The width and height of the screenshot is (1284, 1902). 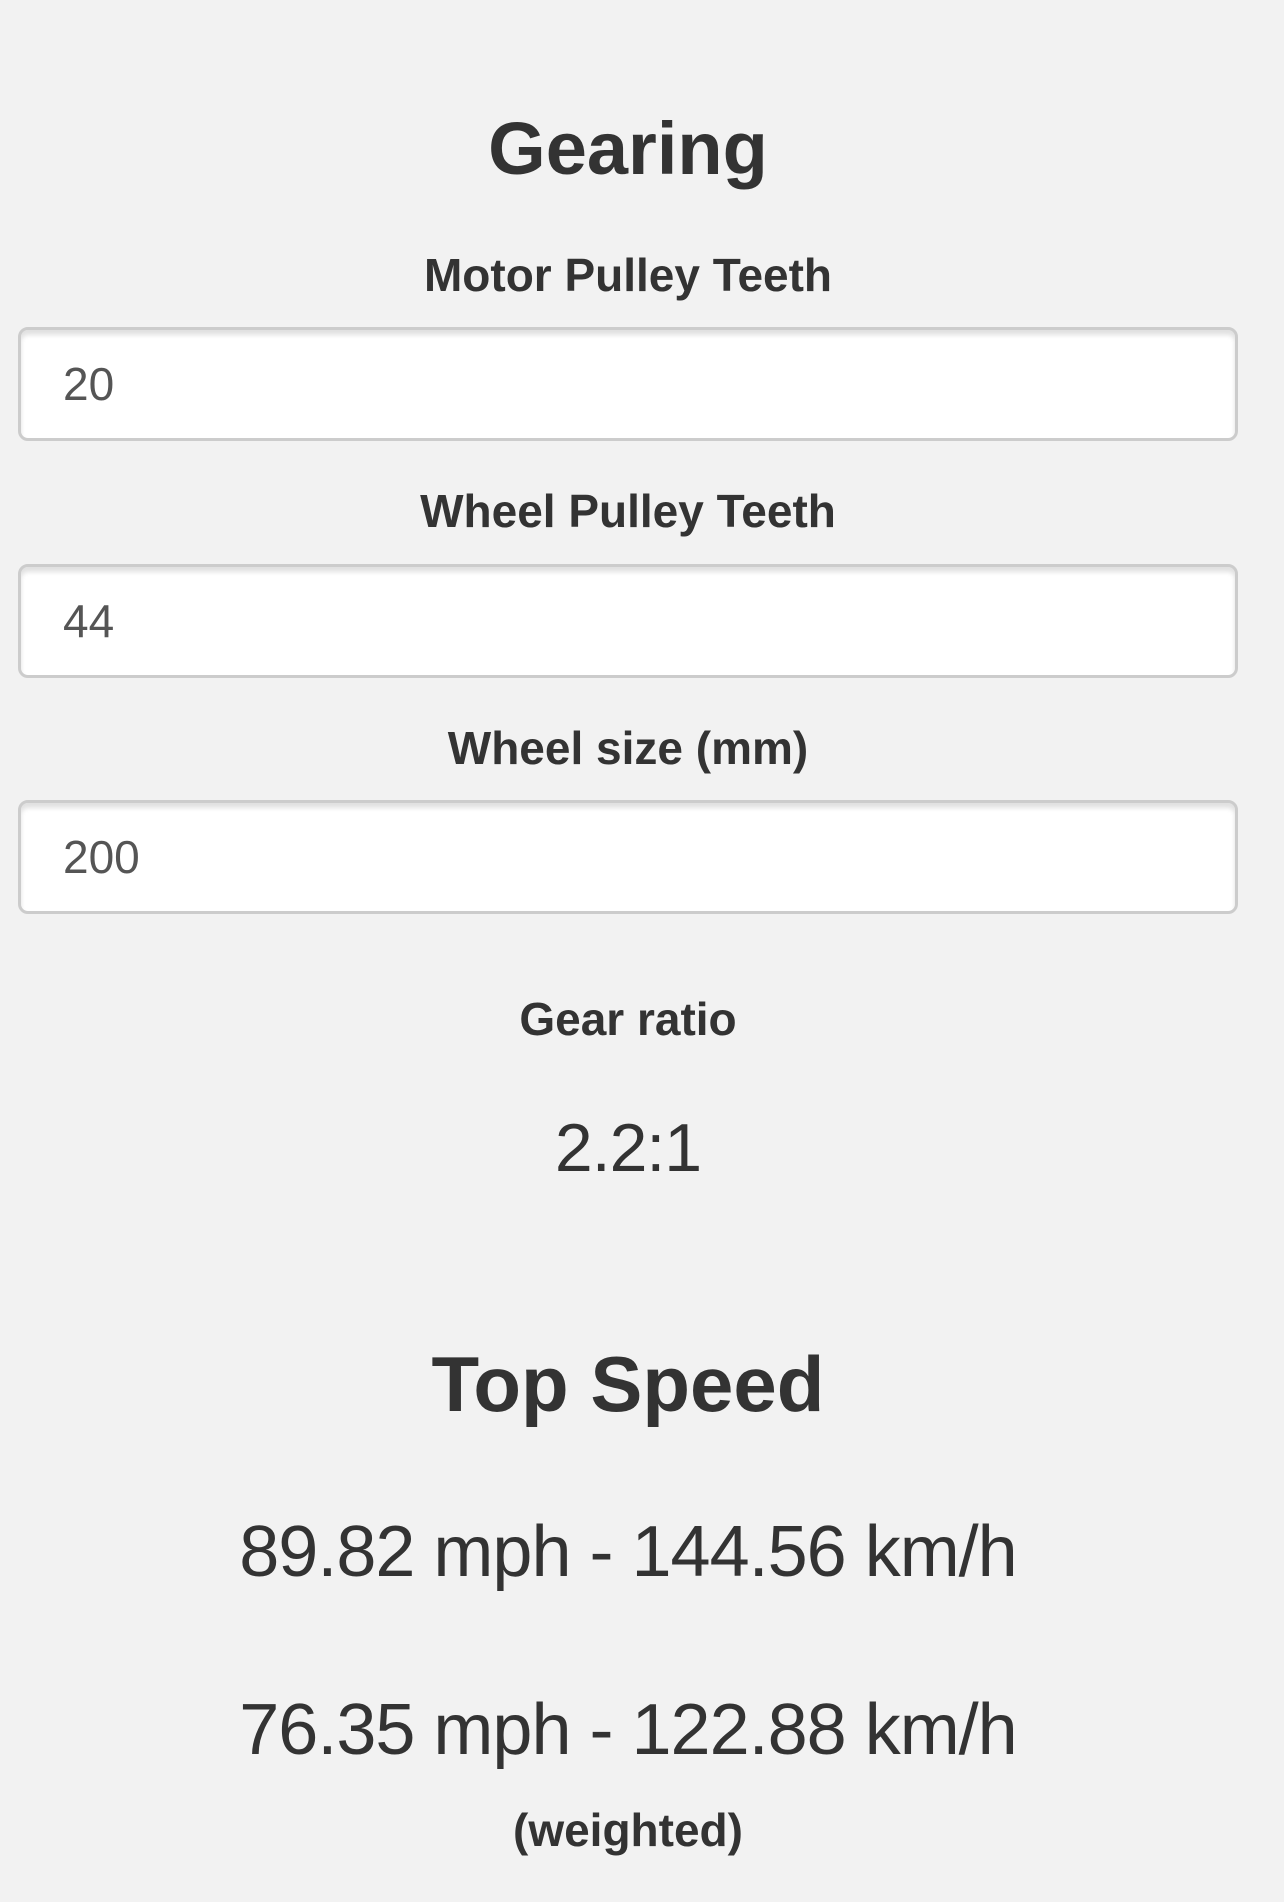 What do you see at coordinates (628, 1019) in the screenshot?
I see `gear-ratio-label: Gear ratio` at bounding box center [628, 1019].